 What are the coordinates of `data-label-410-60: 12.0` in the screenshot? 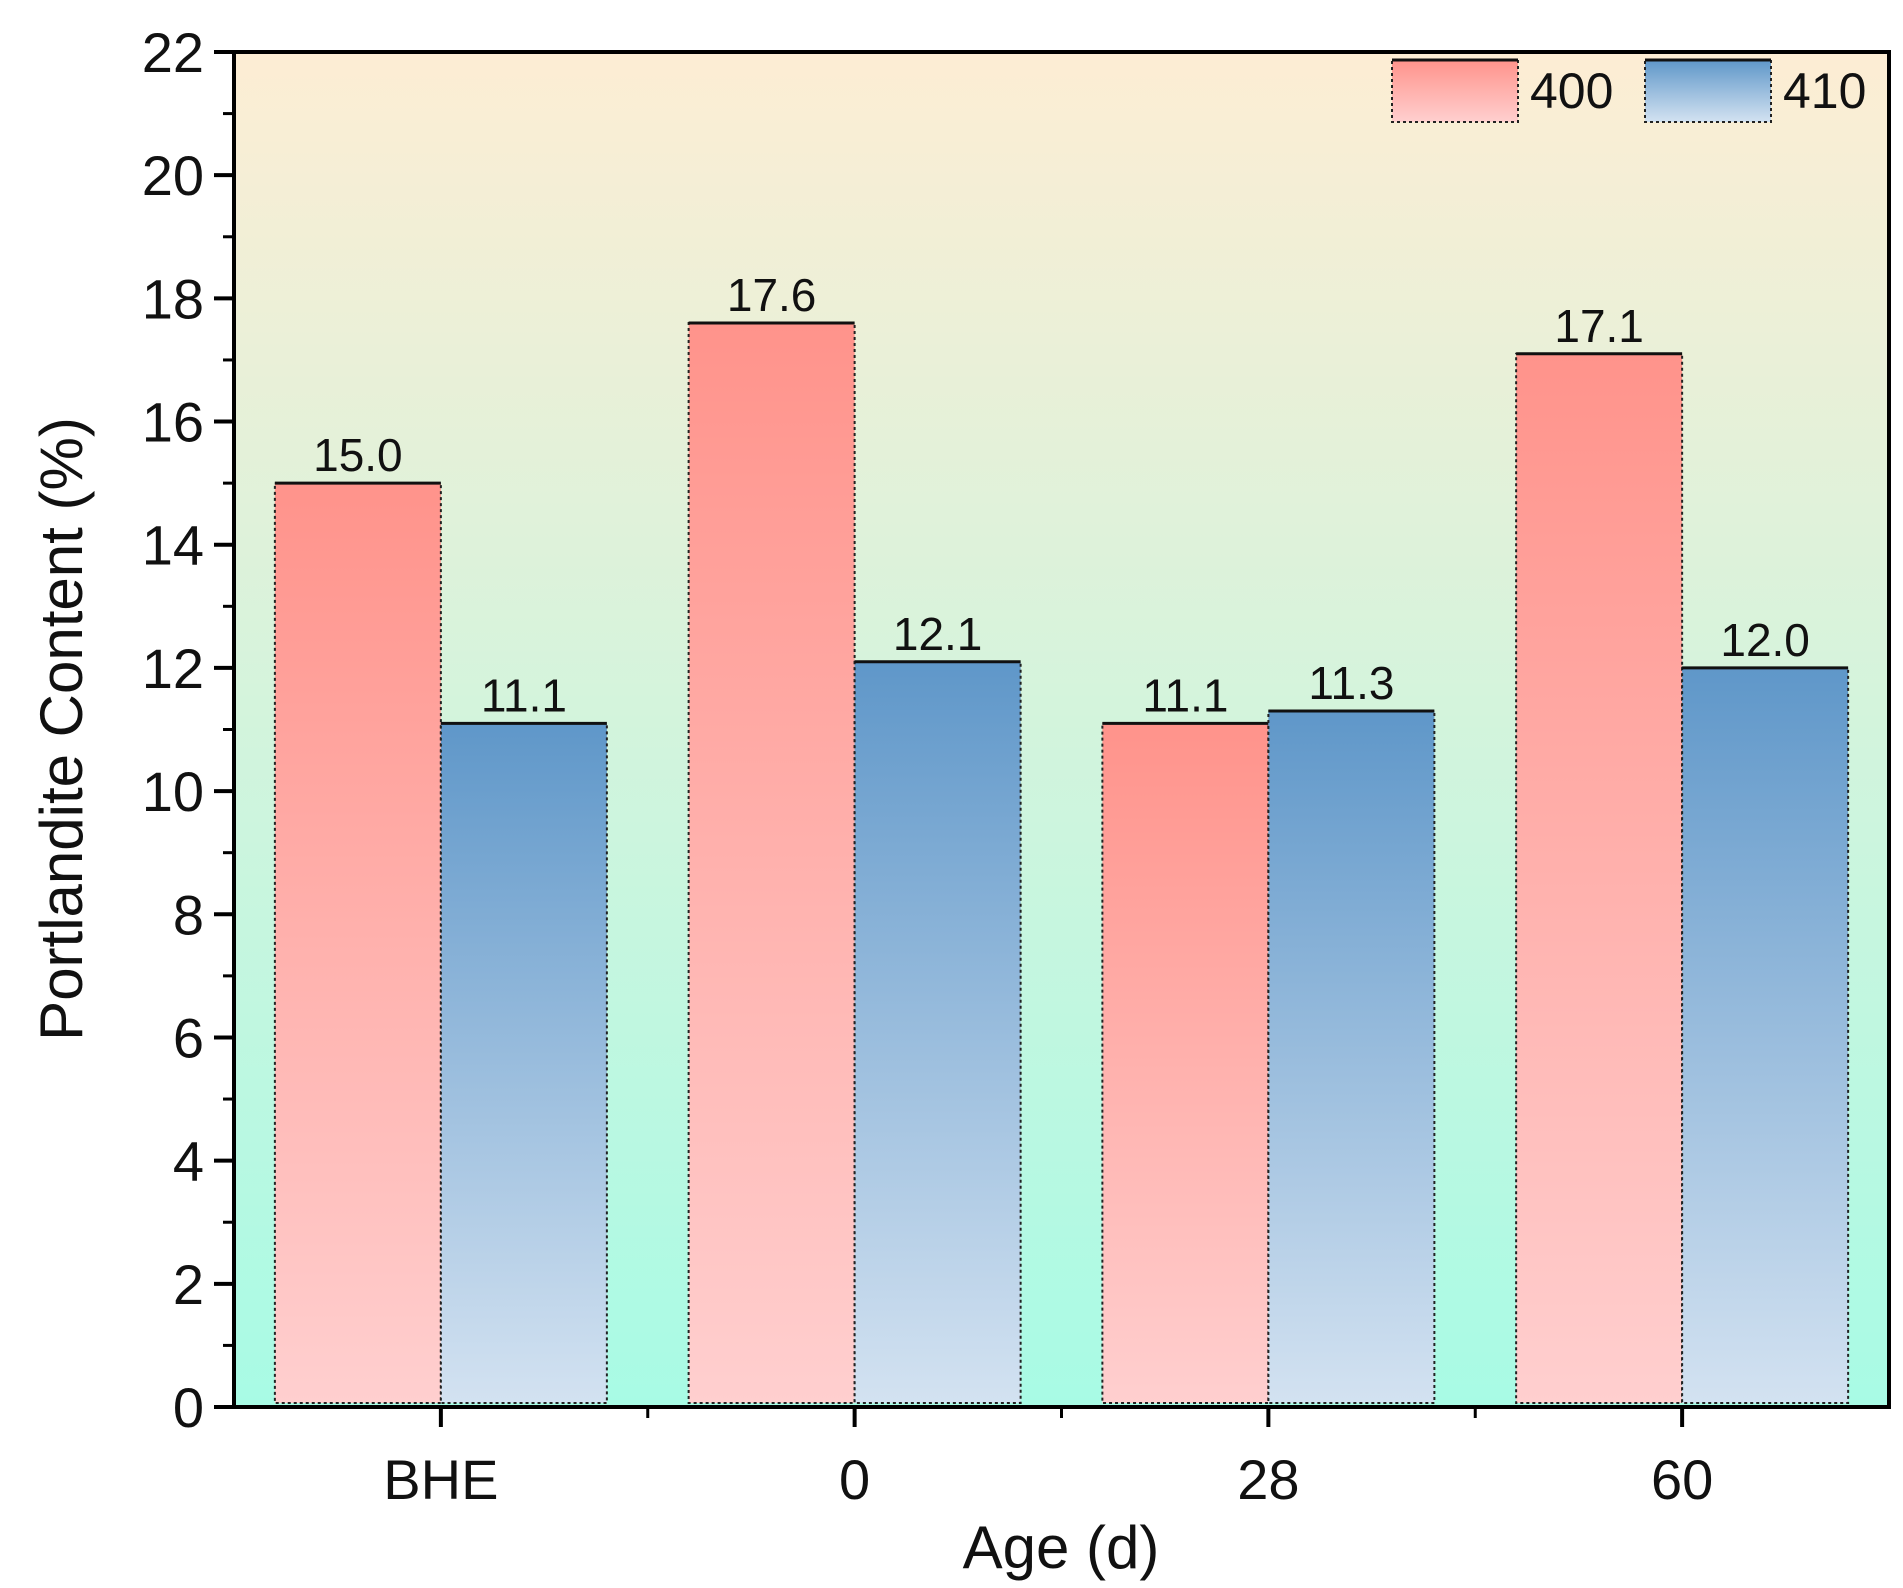 It's located at (1765, 640).